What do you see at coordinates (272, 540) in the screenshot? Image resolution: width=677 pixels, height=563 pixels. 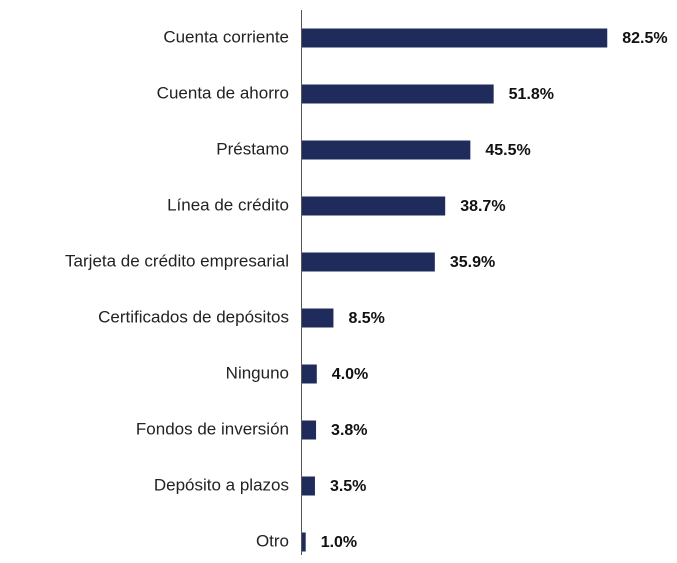 I see `category-label: Otro` at bounding box center [272, 540].